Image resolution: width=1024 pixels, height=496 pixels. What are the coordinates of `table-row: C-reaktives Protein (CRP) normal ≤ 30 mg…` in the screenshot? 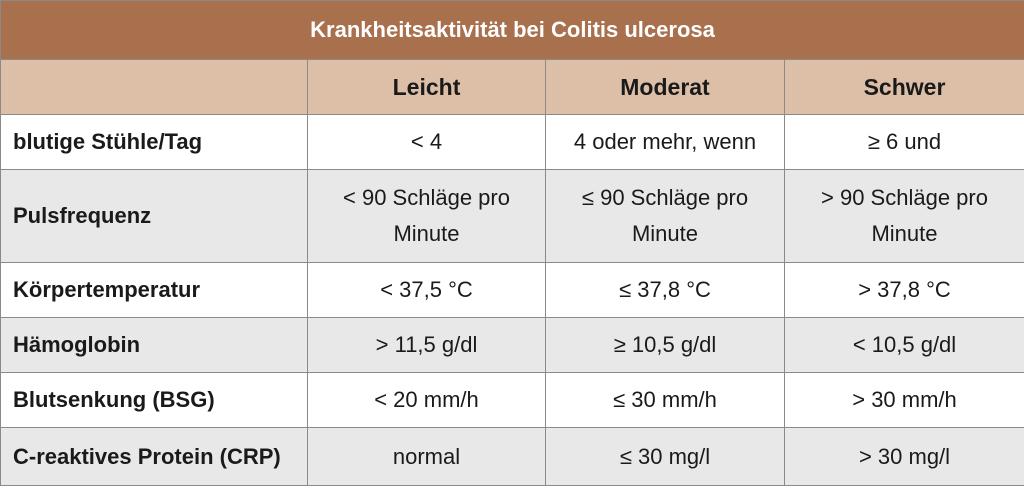 It's located at (512, 456).